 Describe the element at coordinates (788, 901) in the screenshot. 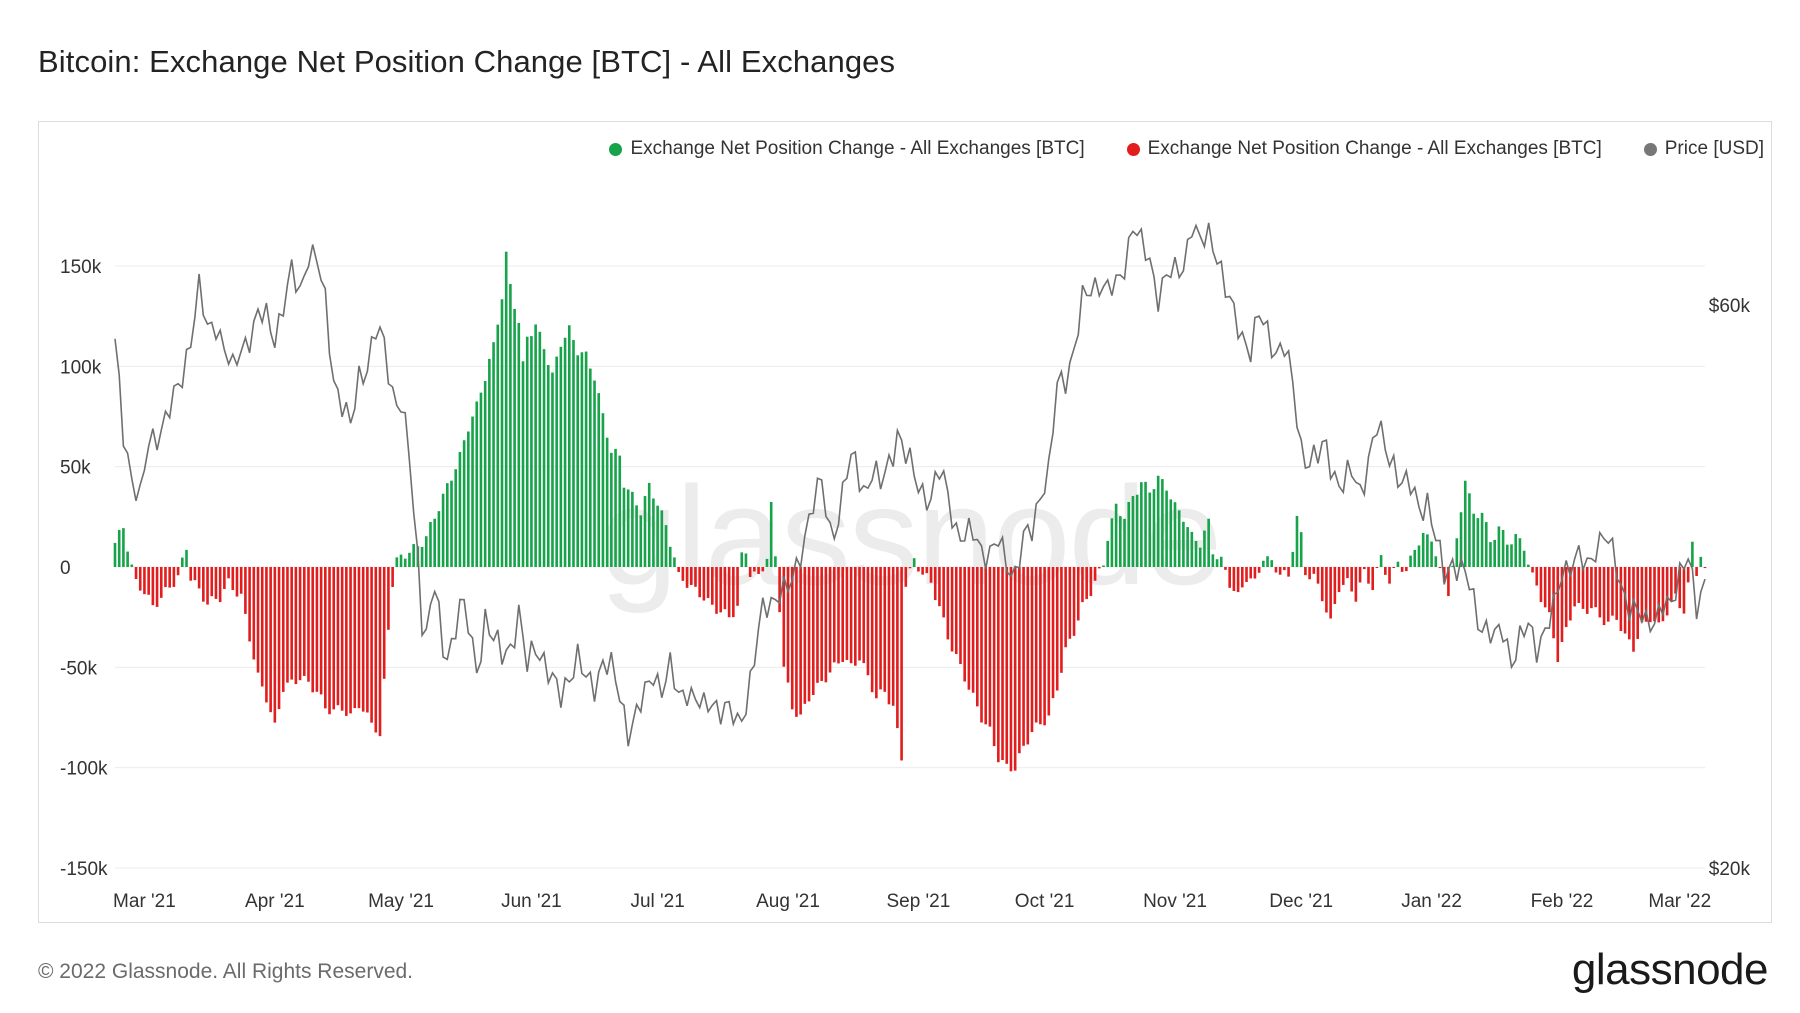

I see `x-tick-label: Aug '21` at that location.